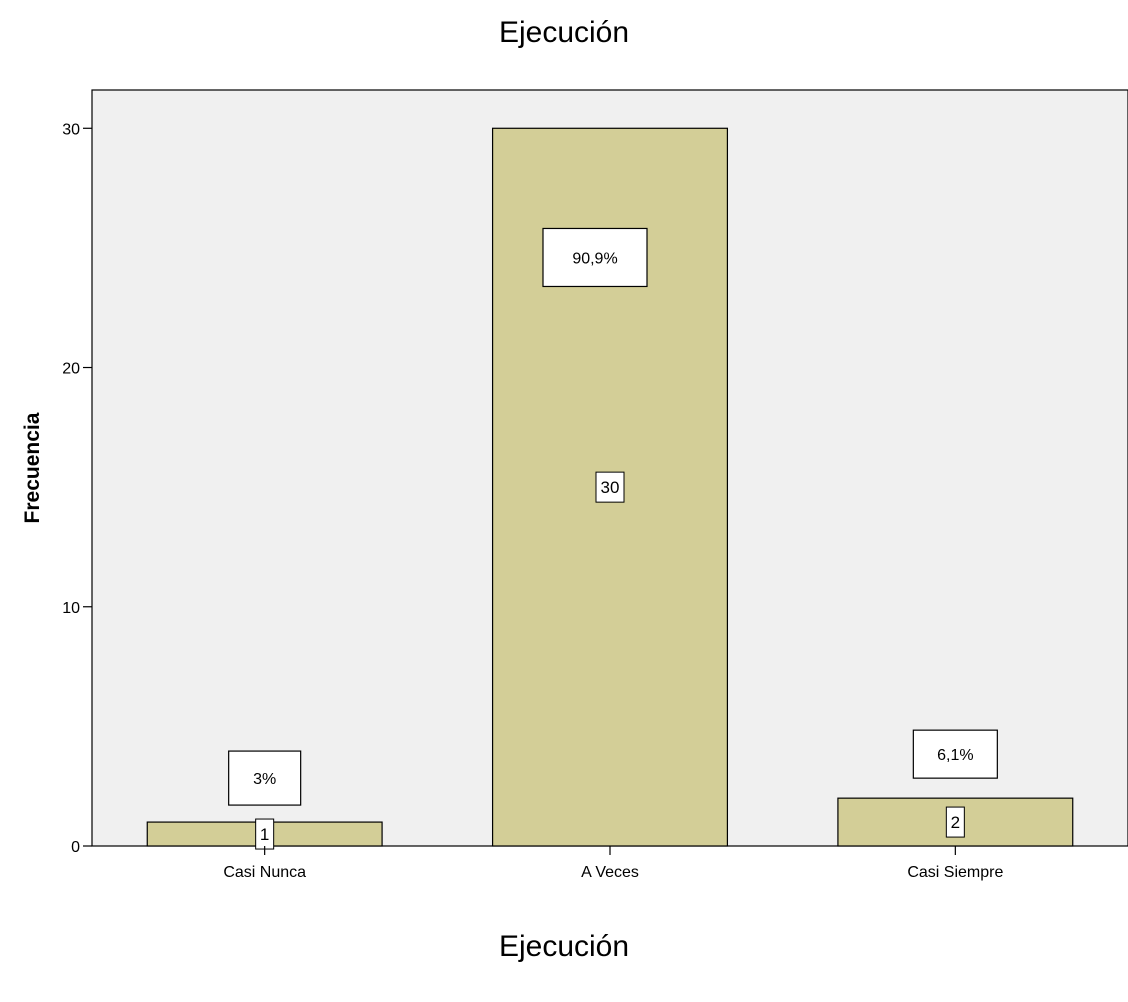  Describe the element at coordinates (71, 608) in the screenshot. I see `y-tick-label: 10` at that location.